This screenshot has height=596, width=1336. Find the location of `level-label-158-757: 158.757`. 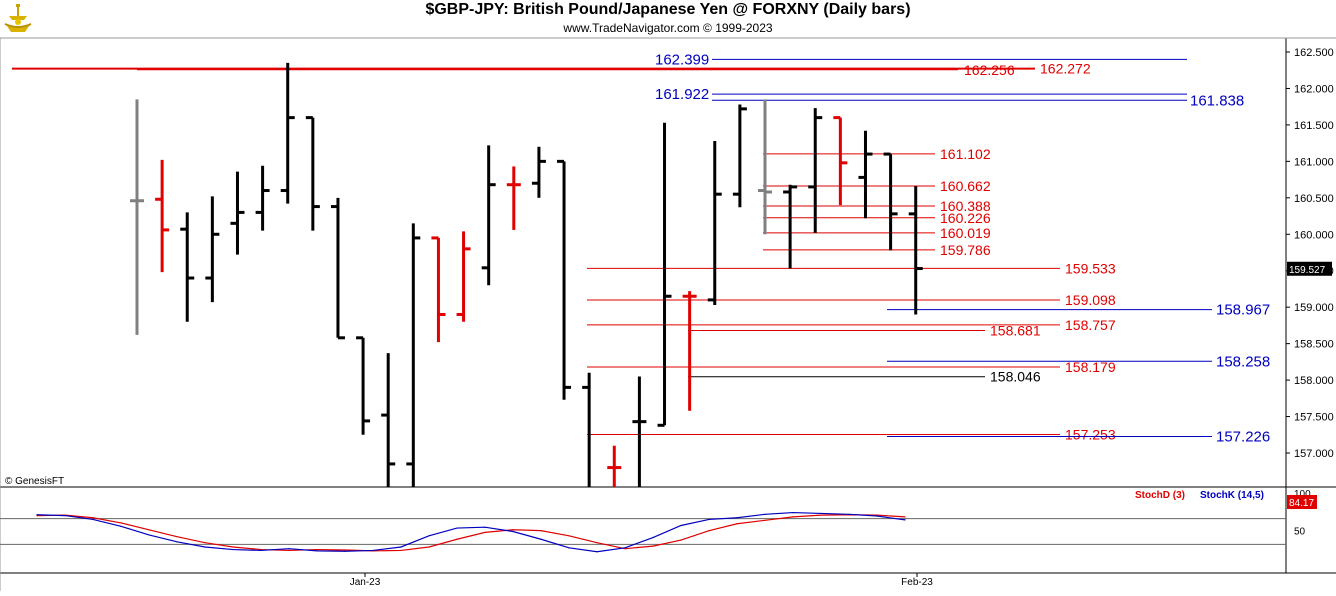

level-label-158-757: 158.757 is located at coordinates (1090, 325).